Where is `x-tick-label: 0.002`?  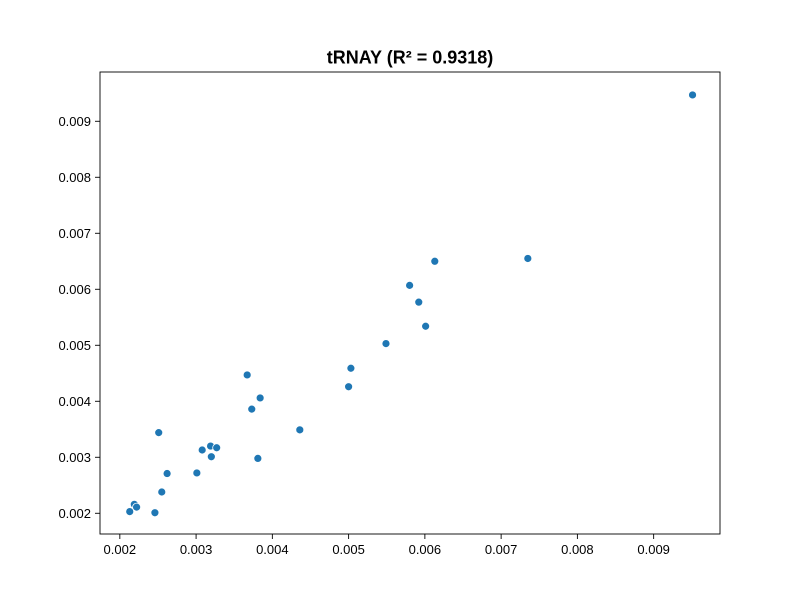
x-tick-label: 0.002 is located at coordinates (120, 549).